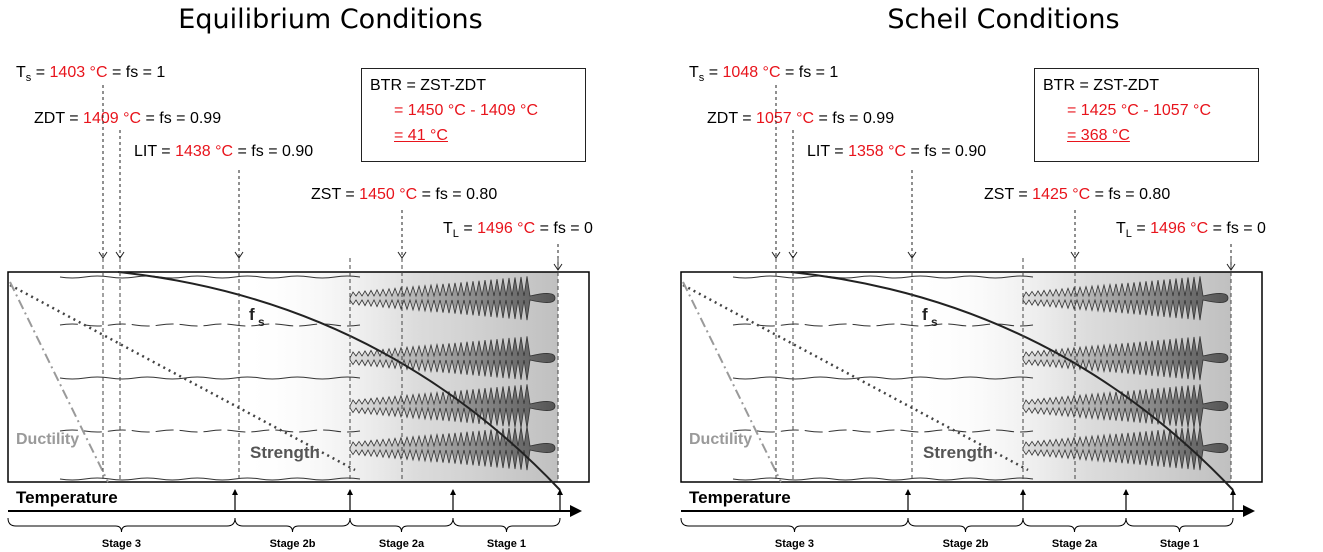  I want to click on btr-difference: = 1425 °C - 1057 °C, so click(1139, 110).